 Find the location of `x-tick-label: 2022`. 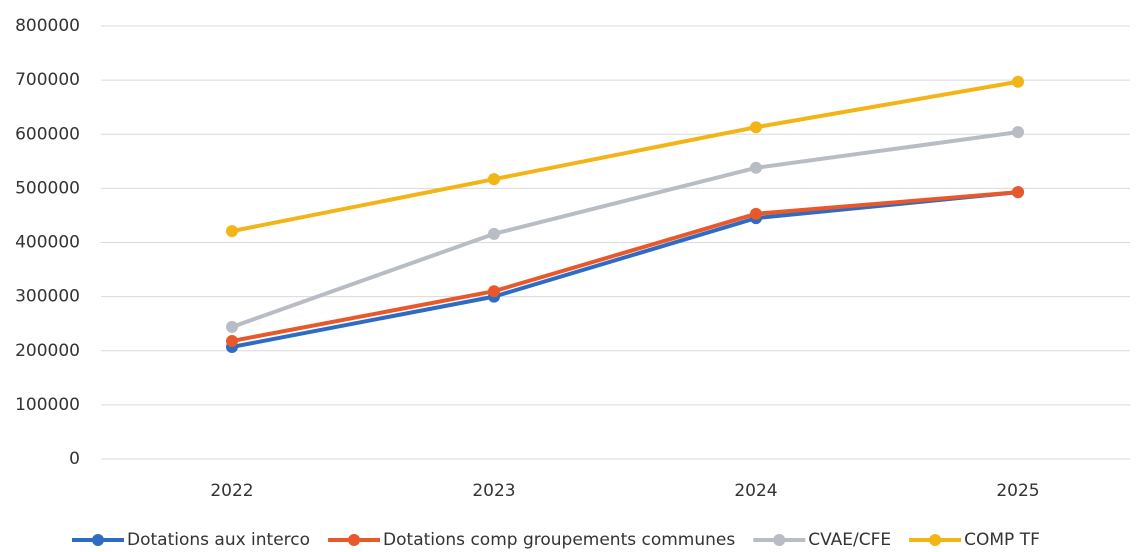

x-tick-label: 2022 is located at coordinates (231, 491).